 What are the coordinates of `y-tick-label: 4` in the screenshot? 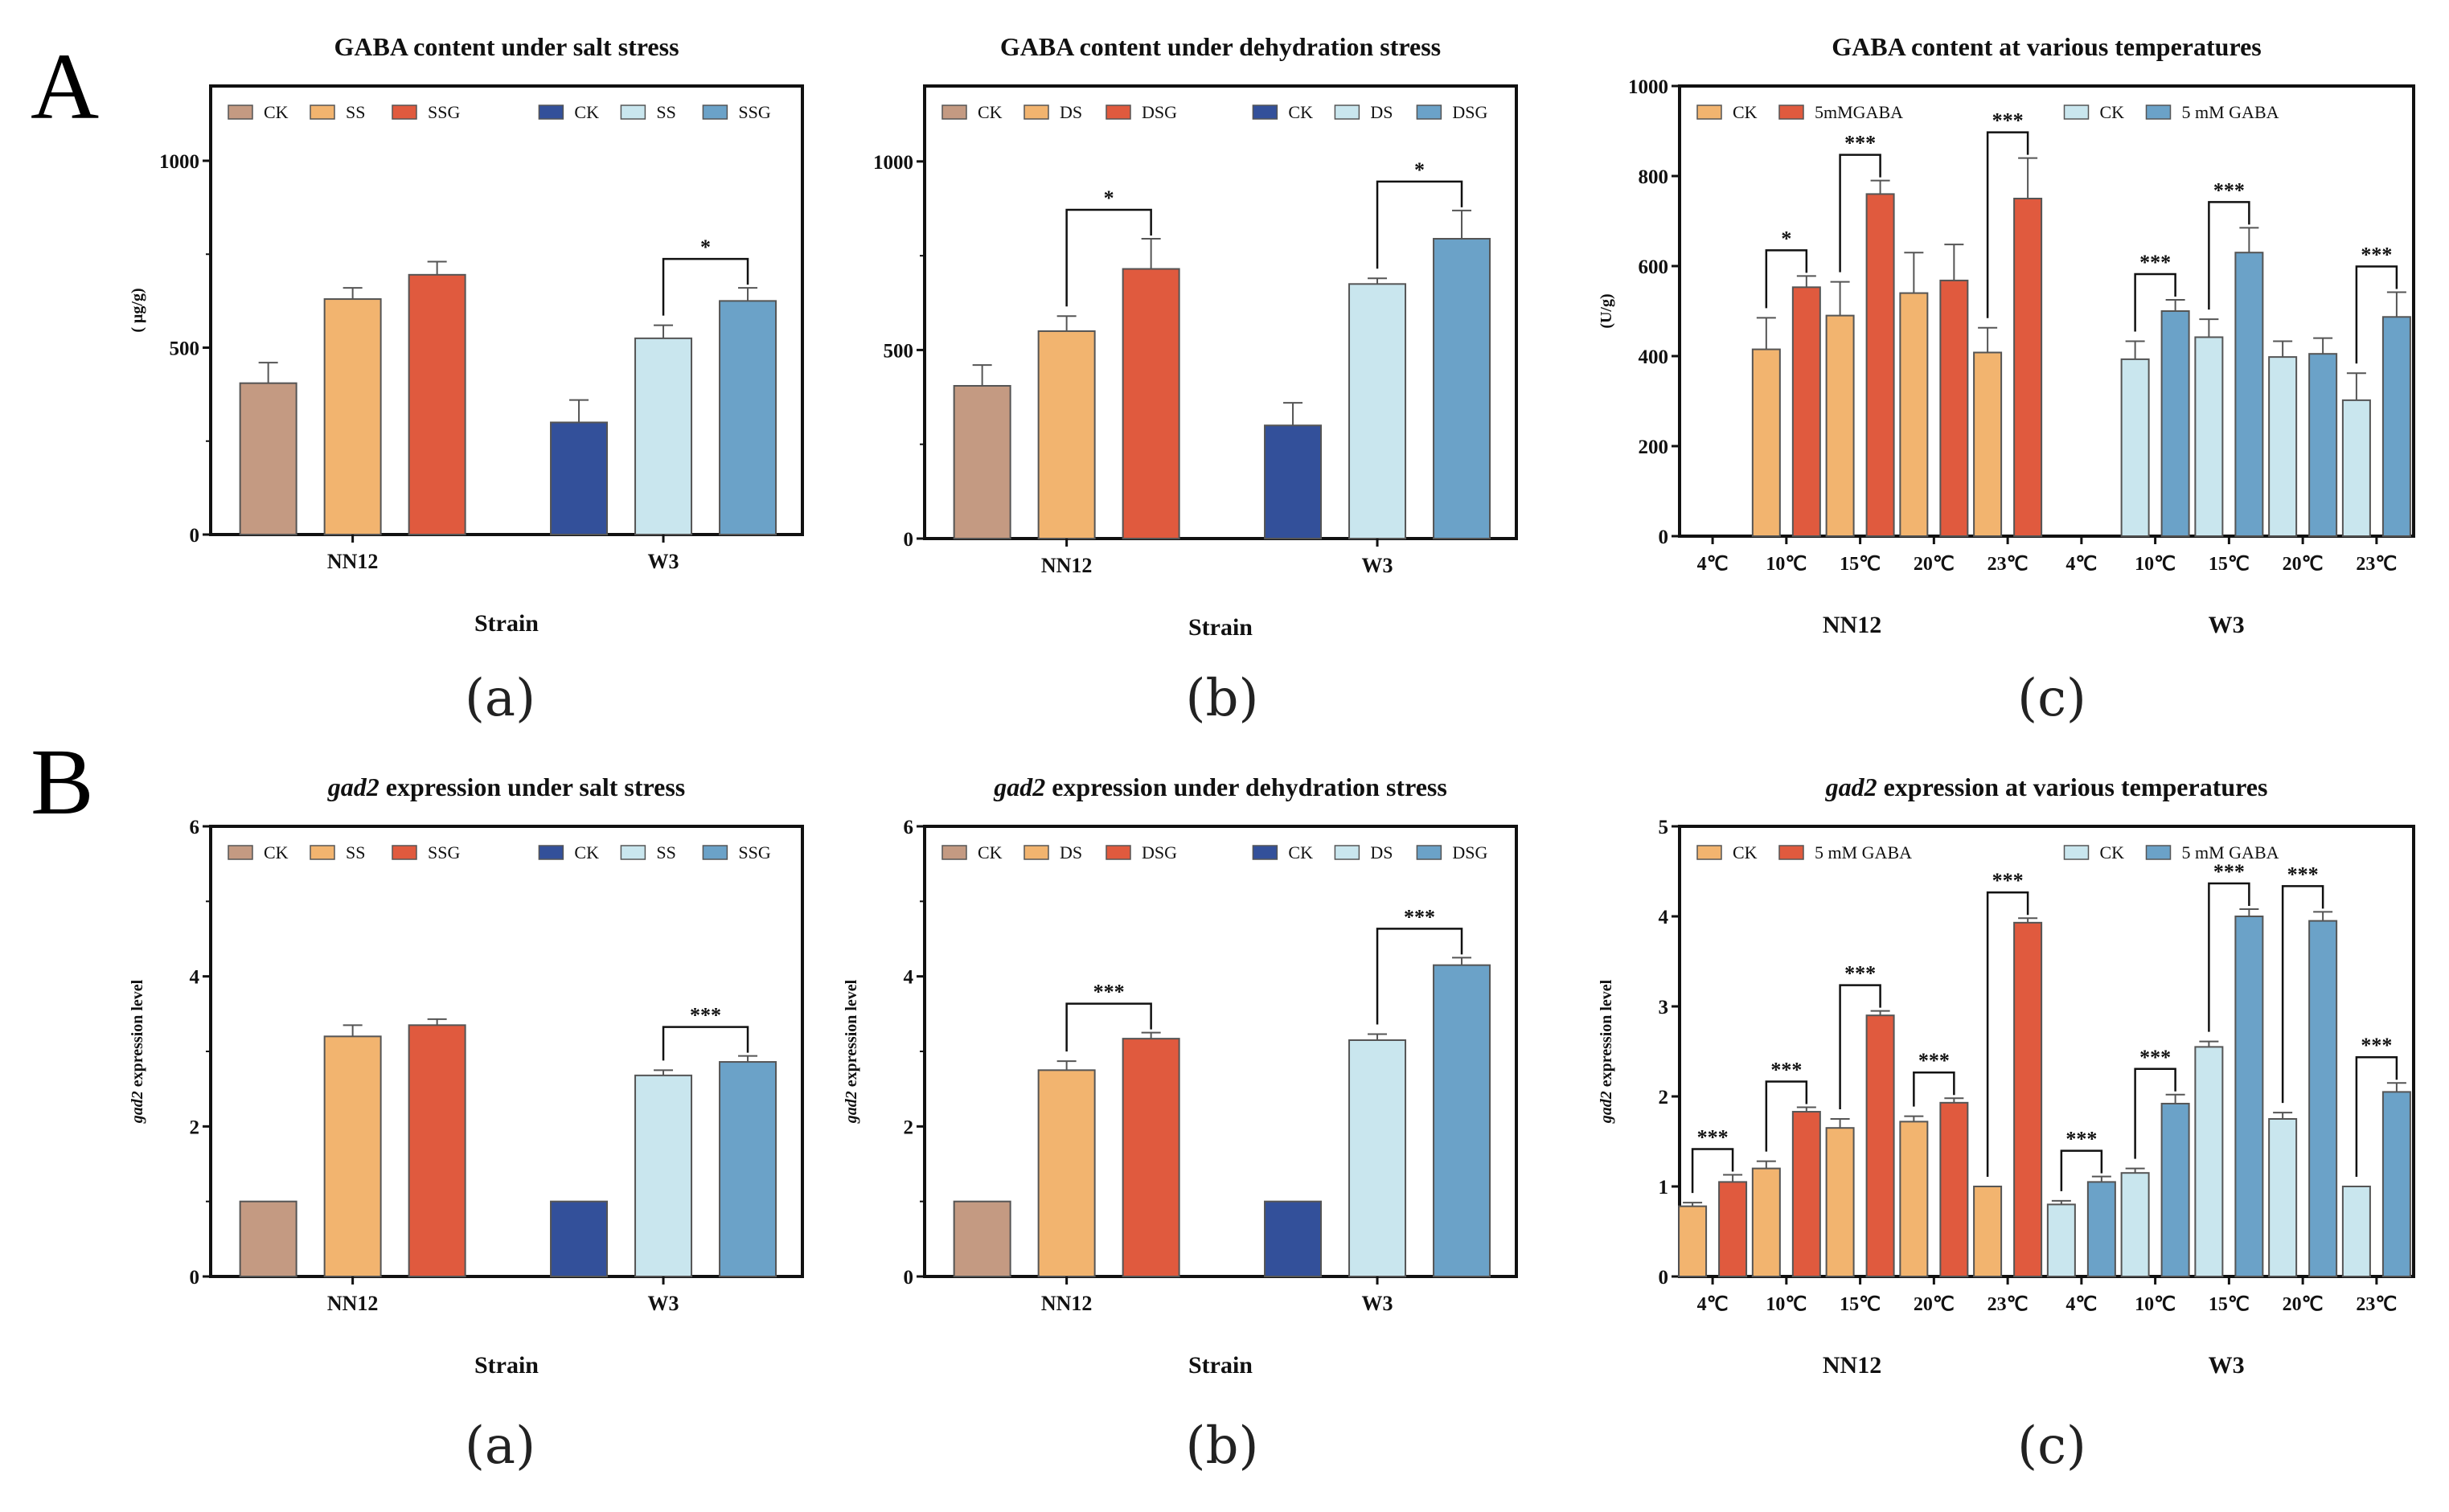 It's located at (909, 978).